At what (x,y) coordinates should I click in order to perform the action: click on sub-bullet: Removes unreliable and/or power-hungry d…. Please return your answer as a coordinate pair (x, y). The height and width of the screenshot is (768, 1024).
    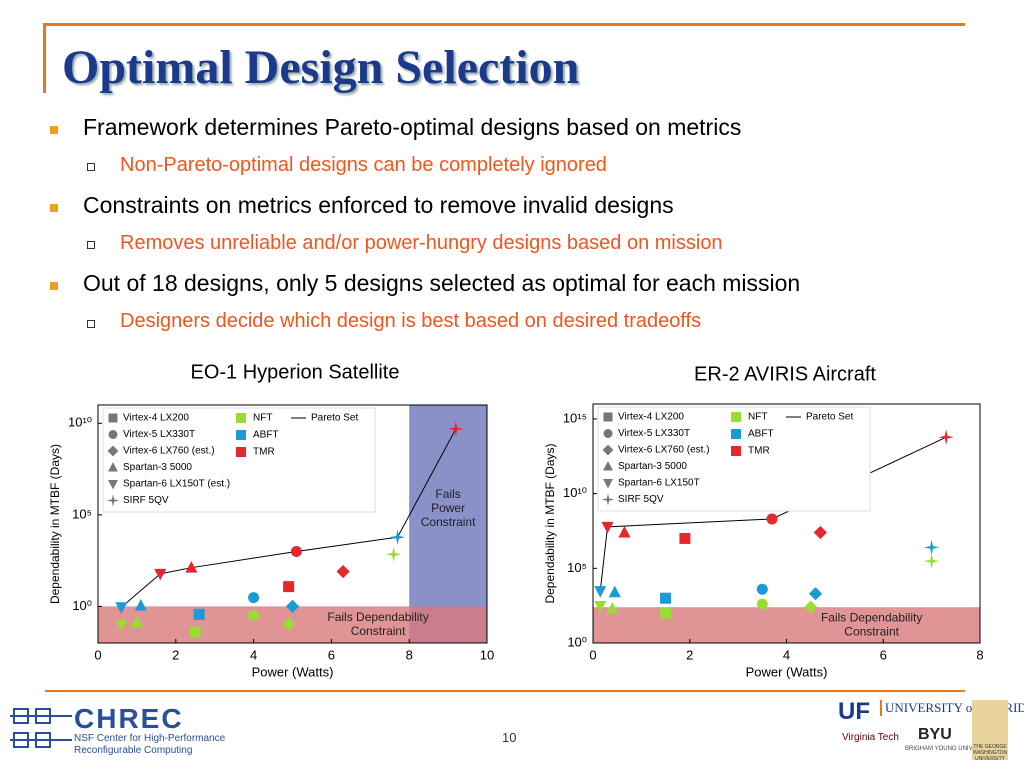
    Looking at the image, I should click on (421, 243).